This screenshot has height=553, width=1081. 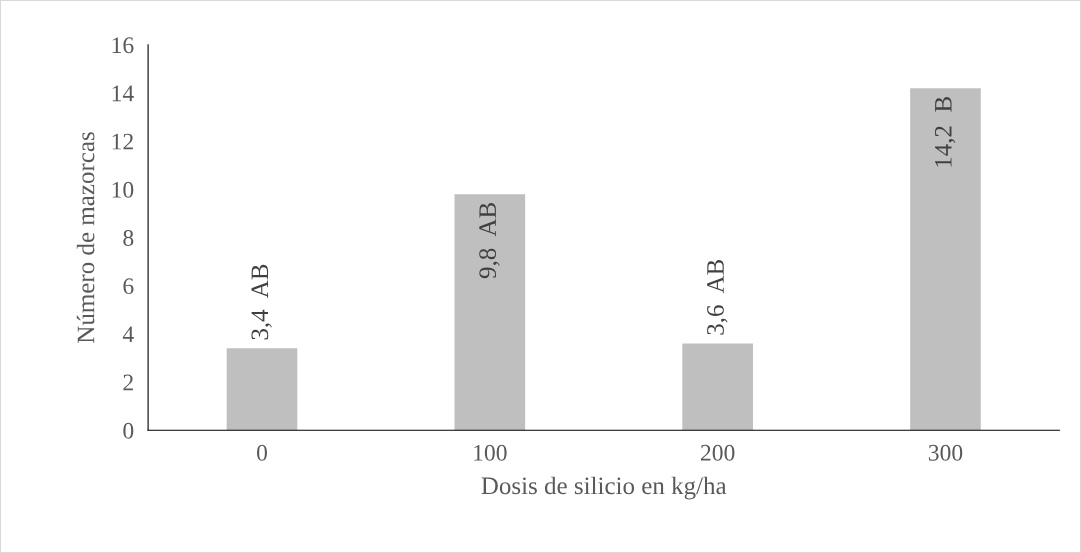 What do you see at coordinates (490, 452) in the screenshot?
I see `x-tick-label: 100` at bounding box center [490, 452].